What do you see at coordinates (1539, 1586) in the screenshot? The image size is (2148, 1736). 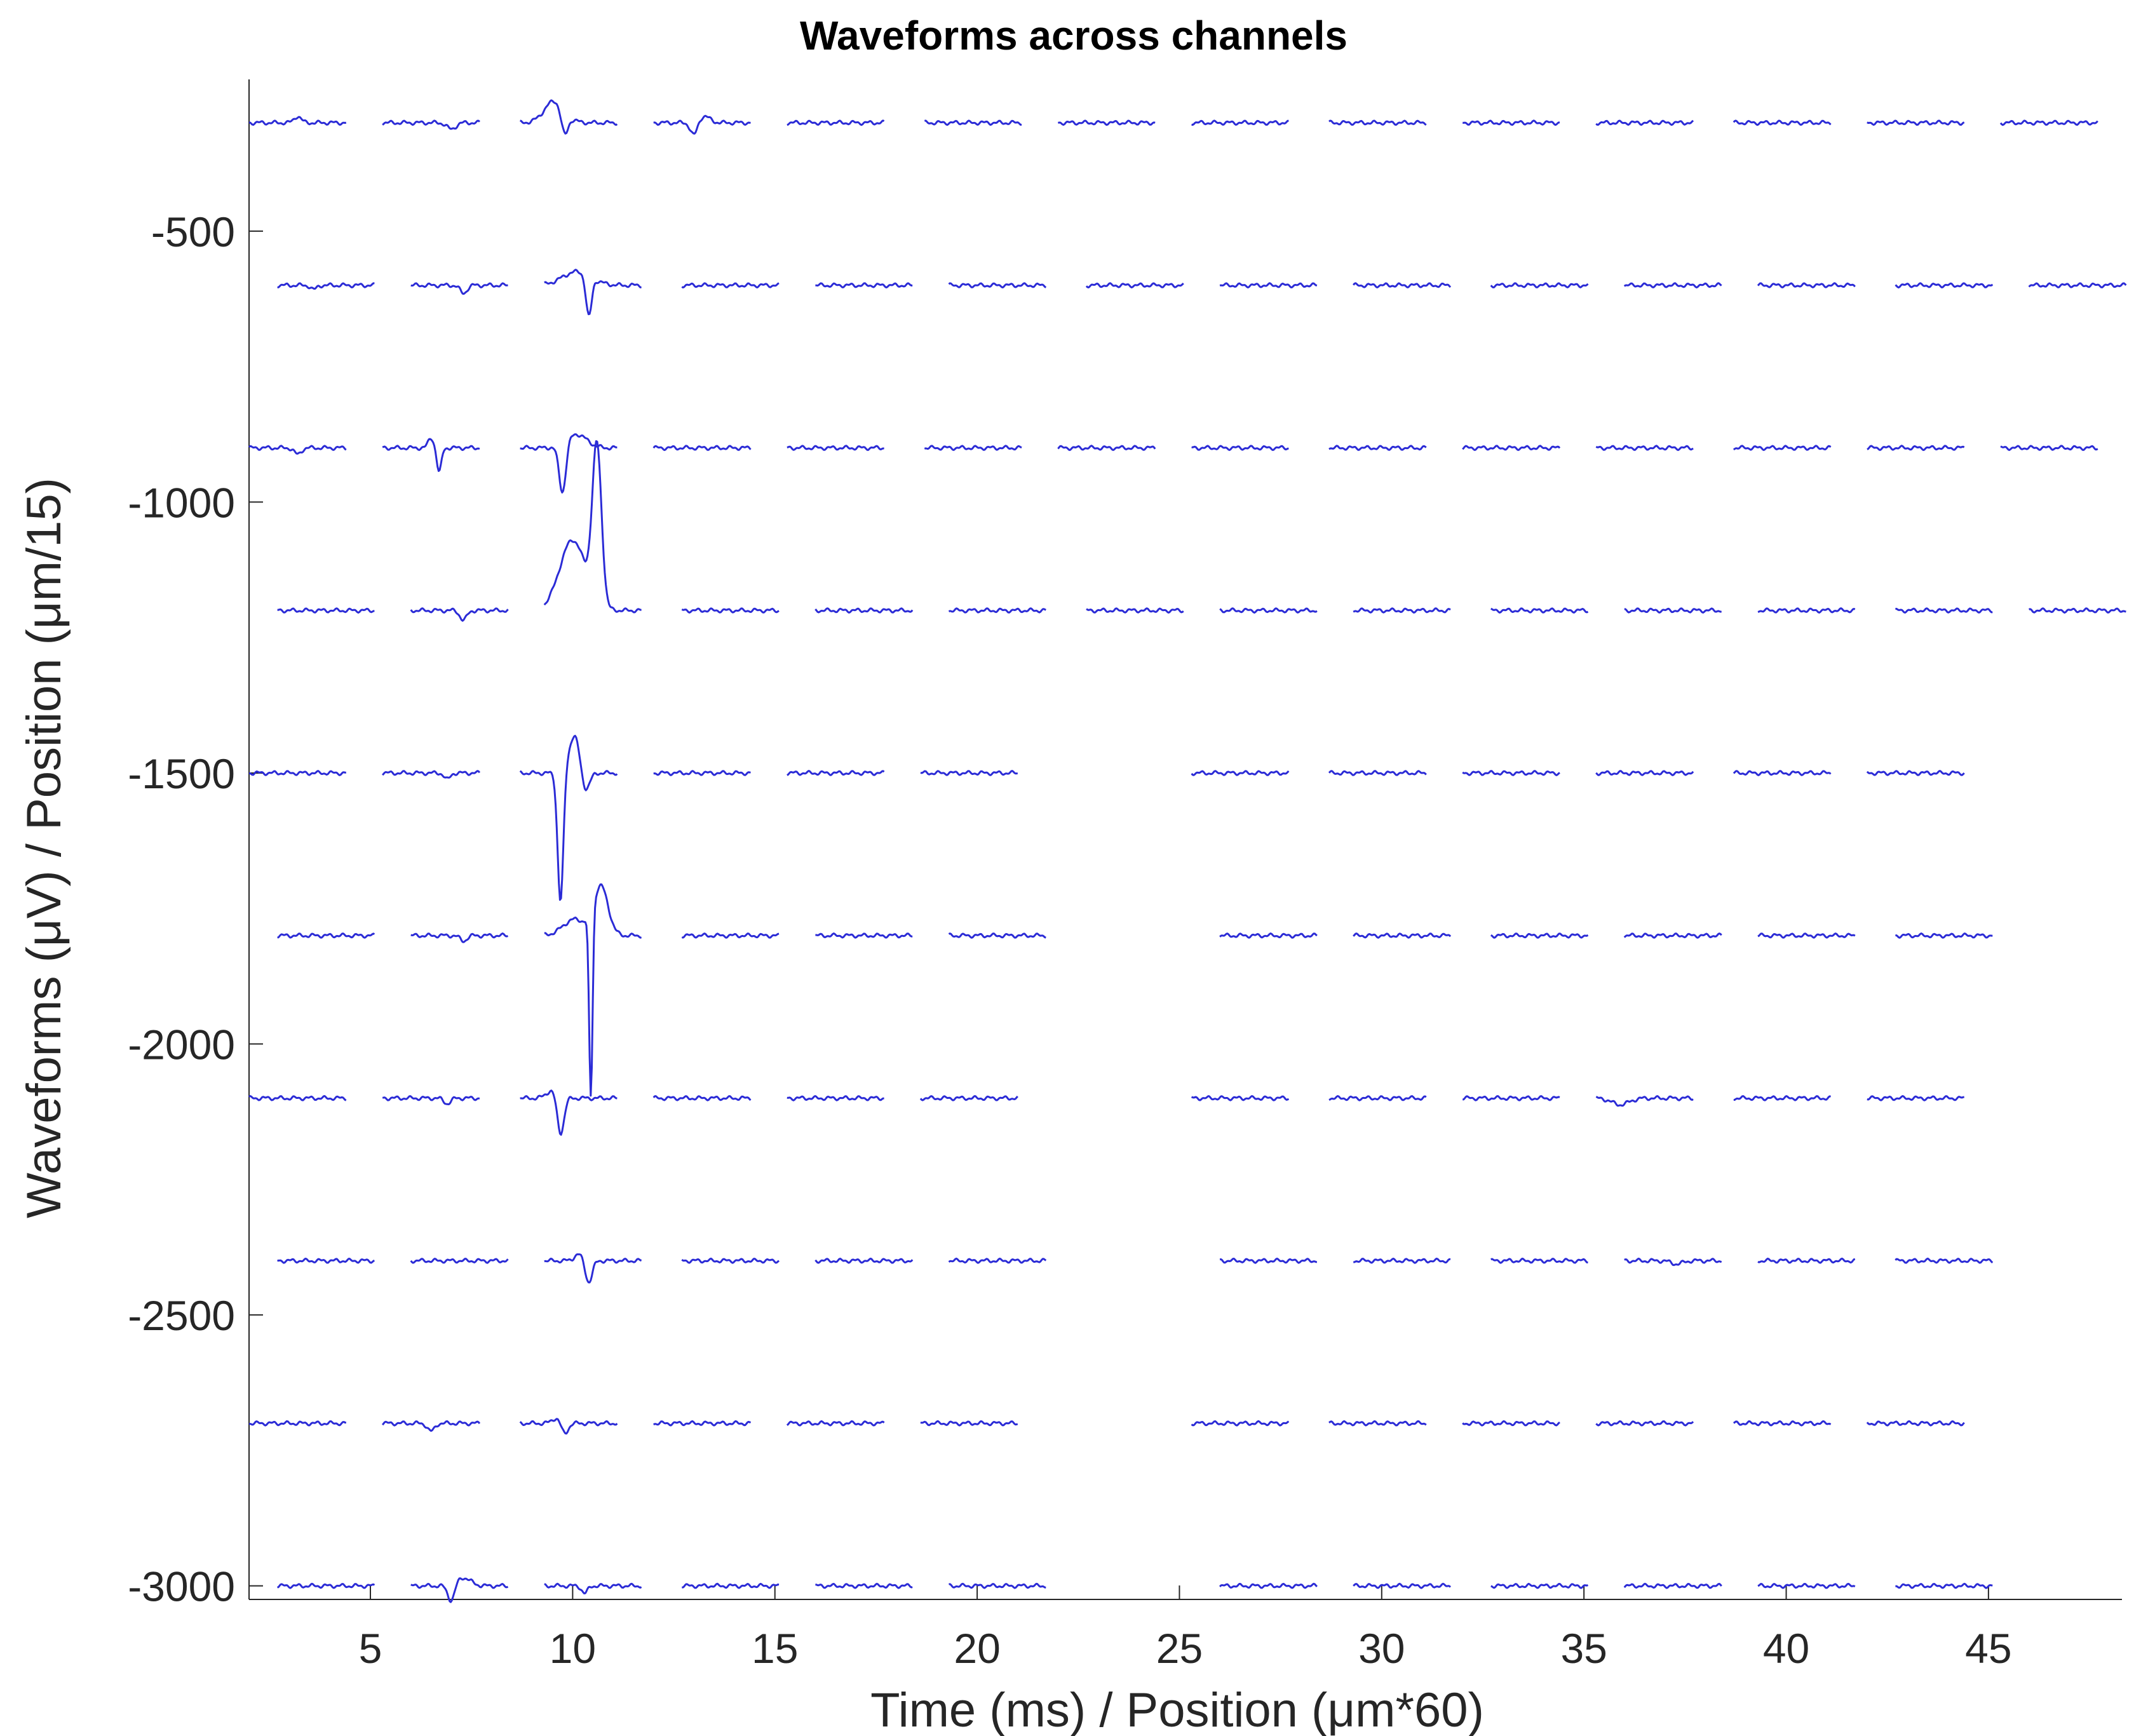 I see `waveform-segment-row9-seg8` at bounding box center [1539, 1586].